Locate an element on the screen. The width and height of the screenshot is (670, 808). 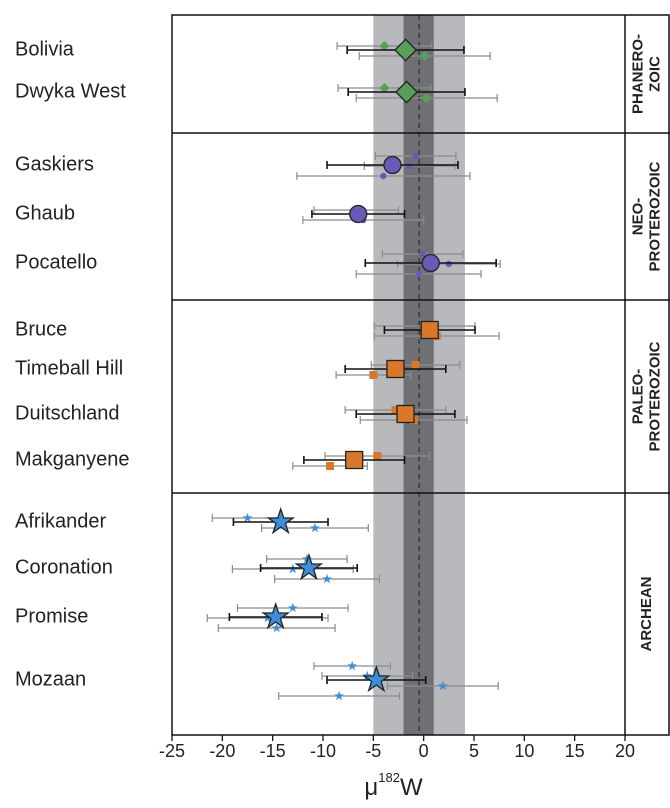
sample-name: Bolivia is located at coordinates (45, 49).